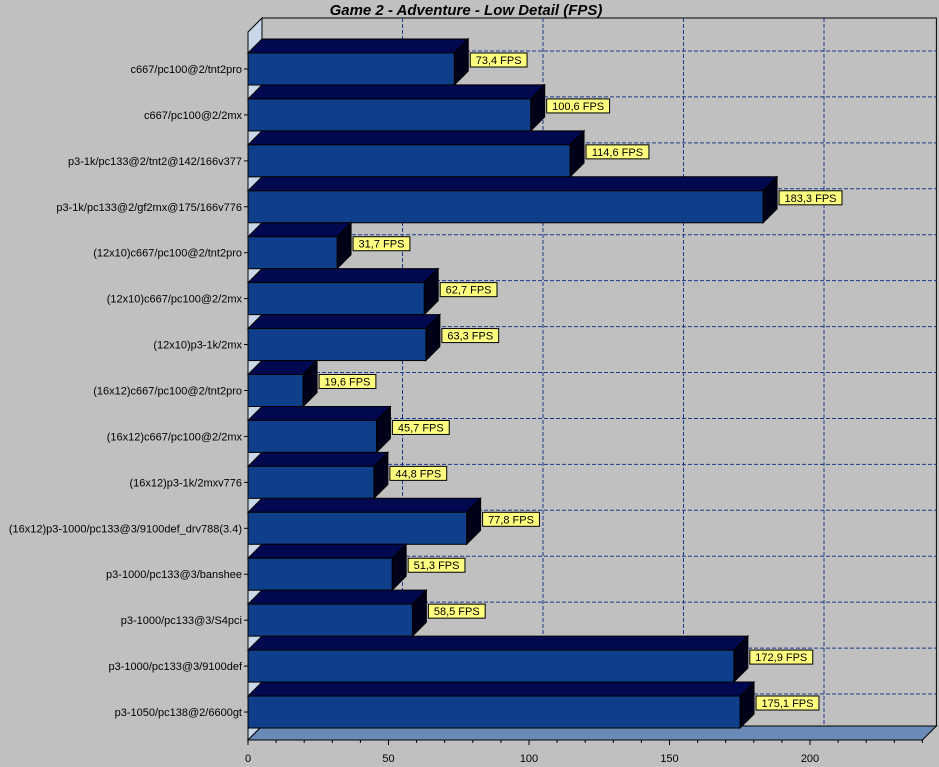  What do you see at coordinates (529, 759) in the screenshot?
I see `x-tick-label: 100` at bounding box center [529, 759].